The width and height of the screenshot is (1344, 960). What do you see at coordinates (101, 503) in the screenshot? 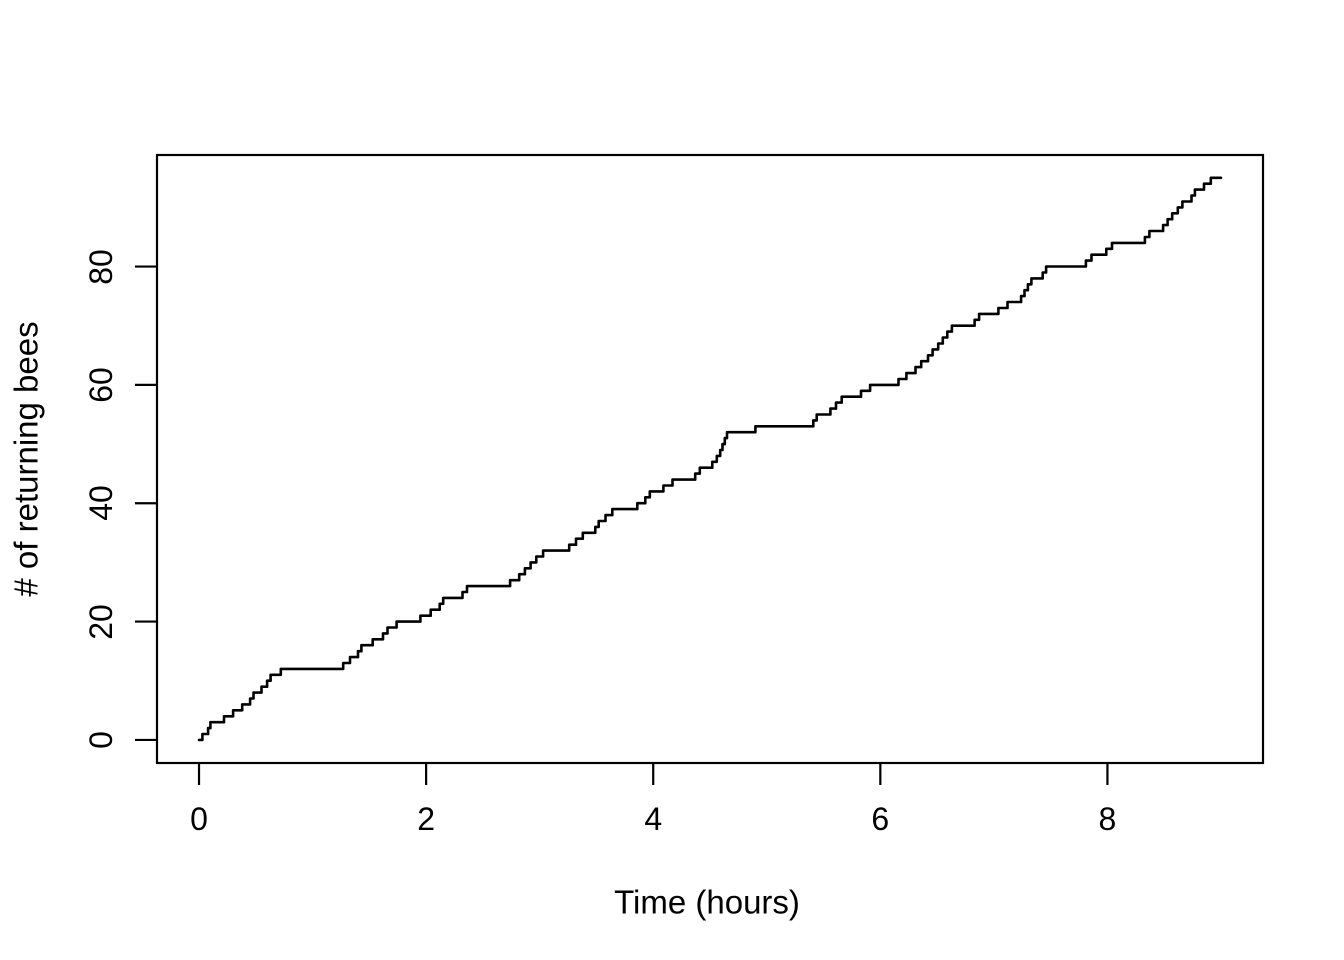
I see `y-tick-label: 40` at bounding box center [101, 503].